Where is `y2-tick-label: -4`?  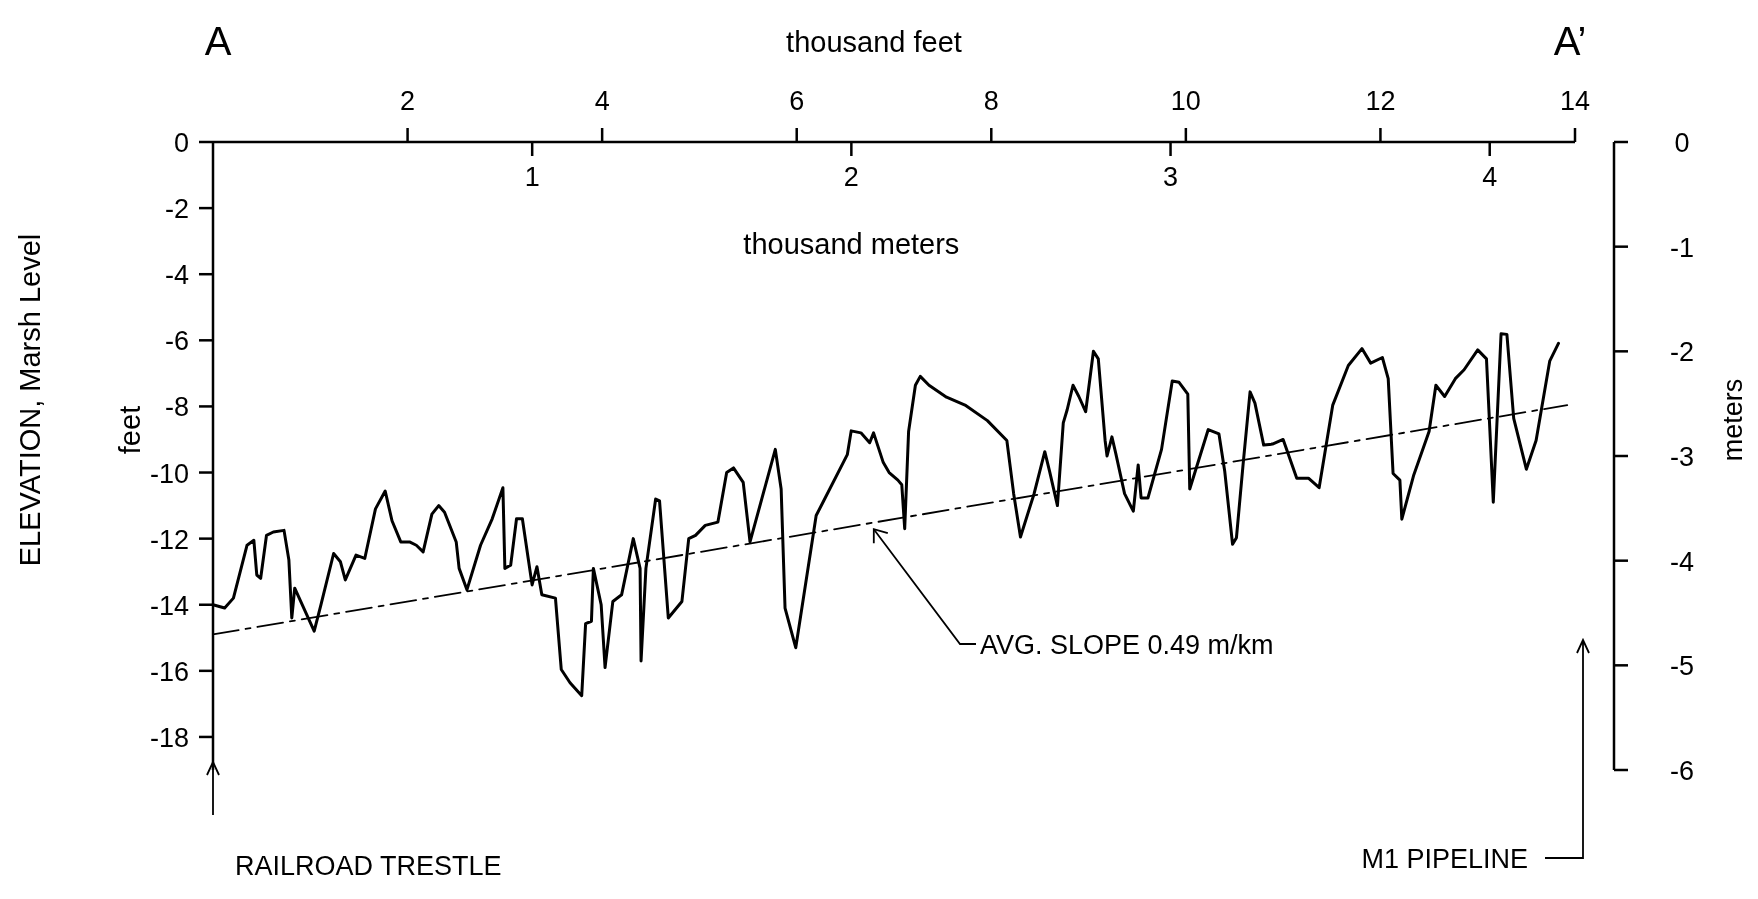
y2-tick-label: -4 is located at coordinates (1682, 561).